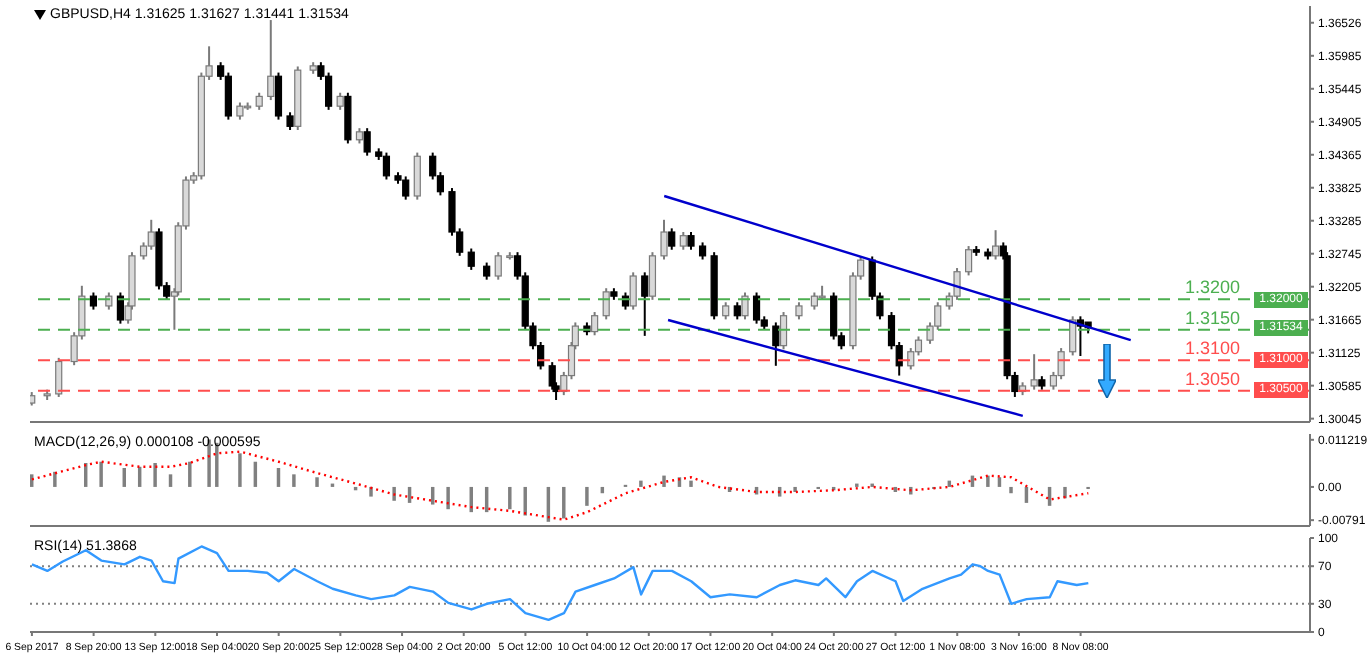 The width and height of the screenshot is (1372, 656). What do you see at coordinates (1212, 317) in the screenshot?
I see `ref-line-label: 1.3150` at bounding box center [1212, 317].